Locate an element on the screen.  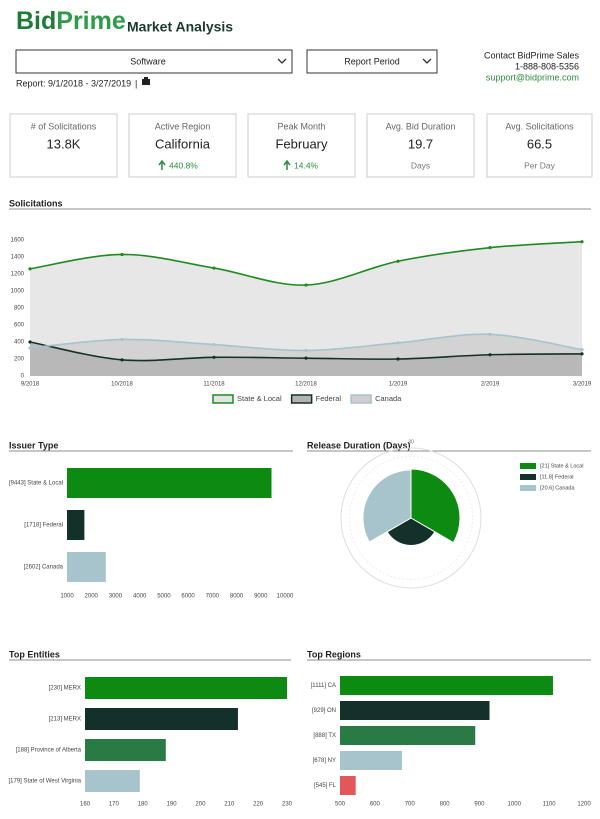
kpi-change: 440.8% is located at coordinates (183, 165).